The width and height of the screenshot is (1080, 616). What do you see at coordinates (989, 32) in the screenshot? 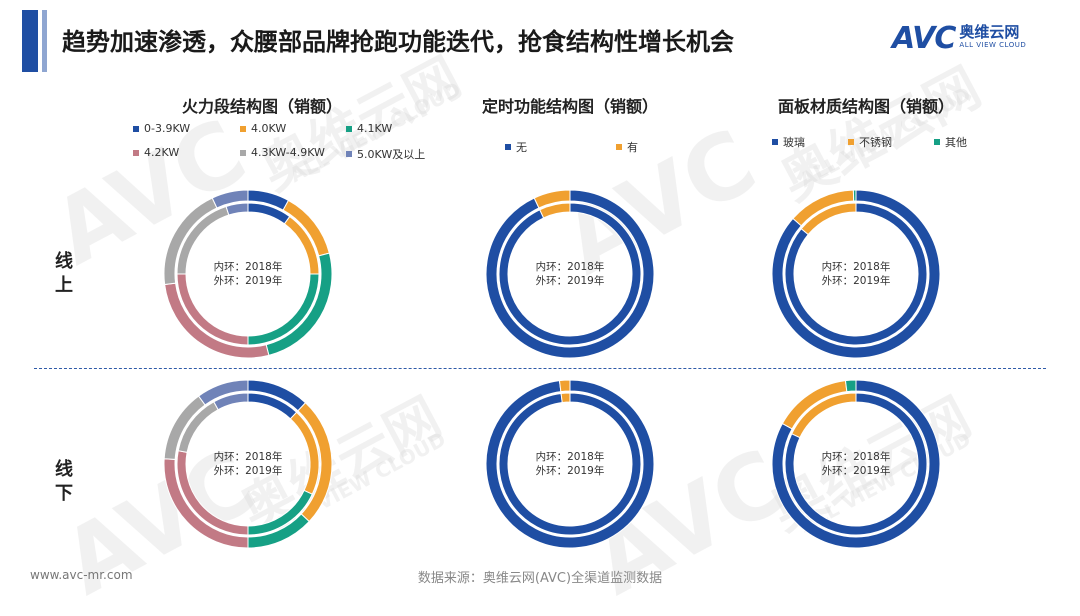
I see `logo-cn: 奥维云网` at bounding box center [989, 32].